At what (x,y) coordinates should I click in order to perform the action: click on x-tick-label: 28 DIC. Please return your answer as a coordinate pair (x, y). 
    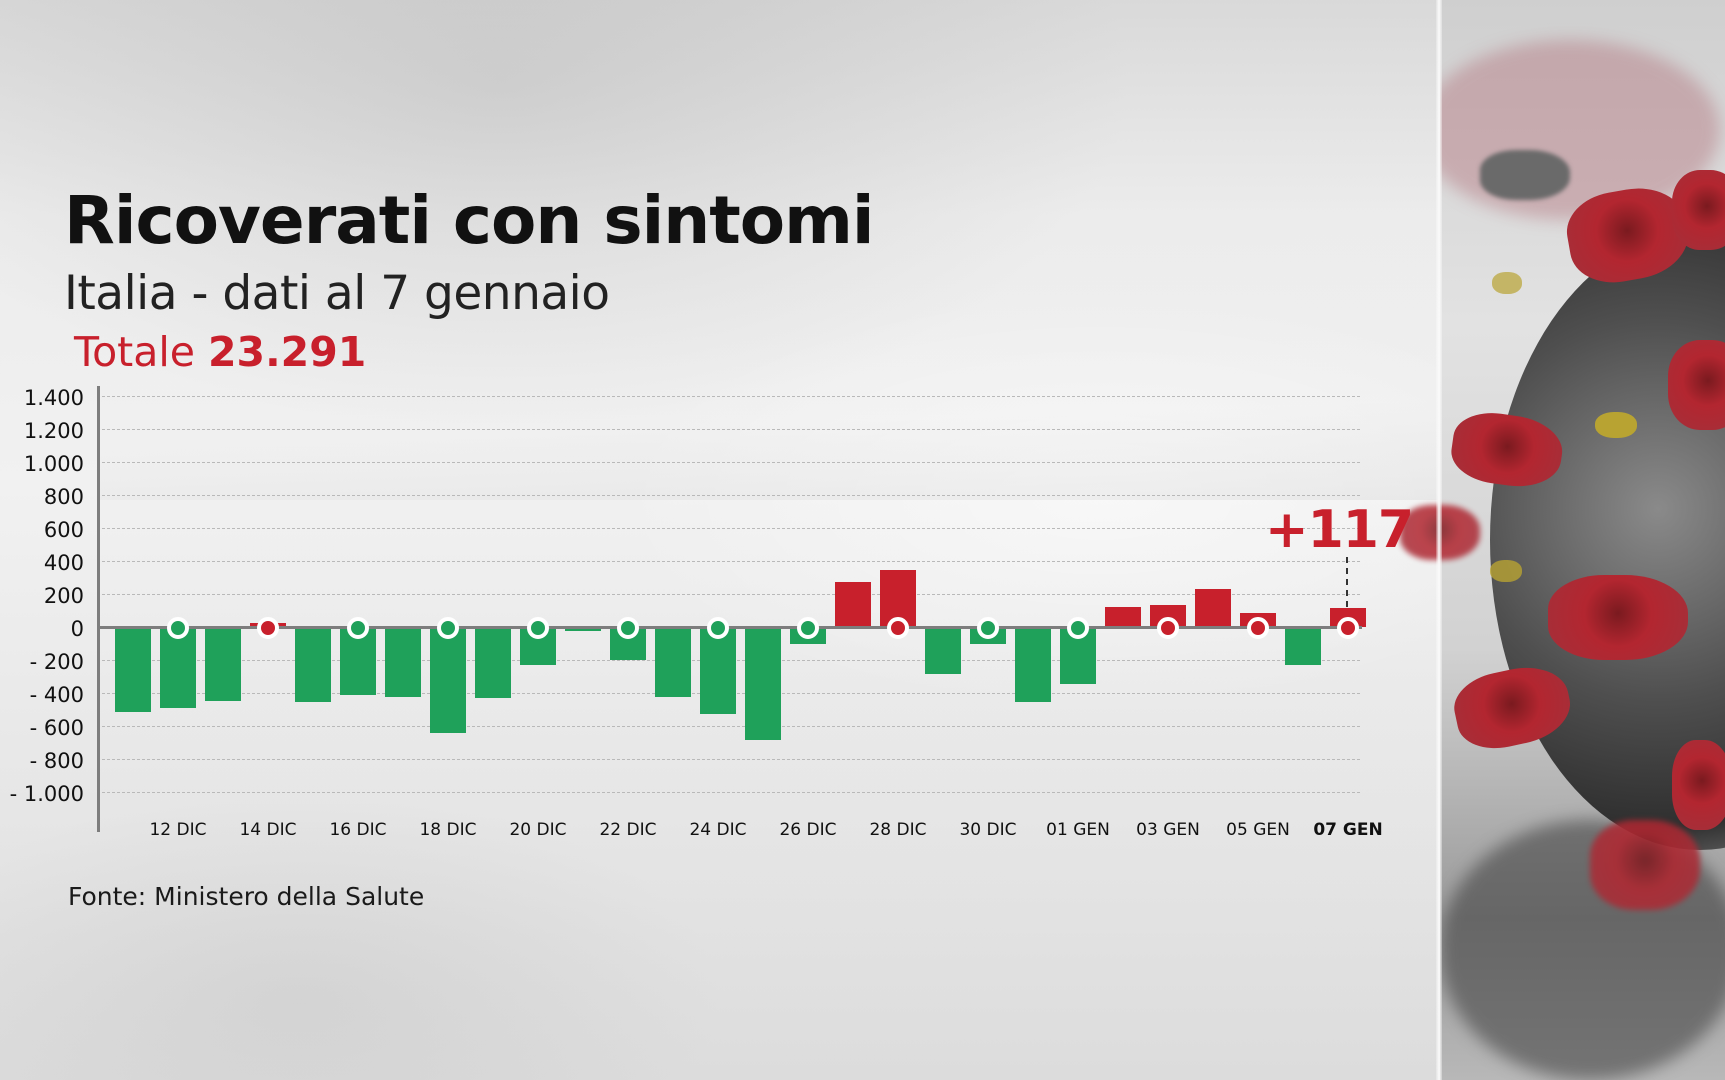
    Looking at the image, I should click on (898, 830).